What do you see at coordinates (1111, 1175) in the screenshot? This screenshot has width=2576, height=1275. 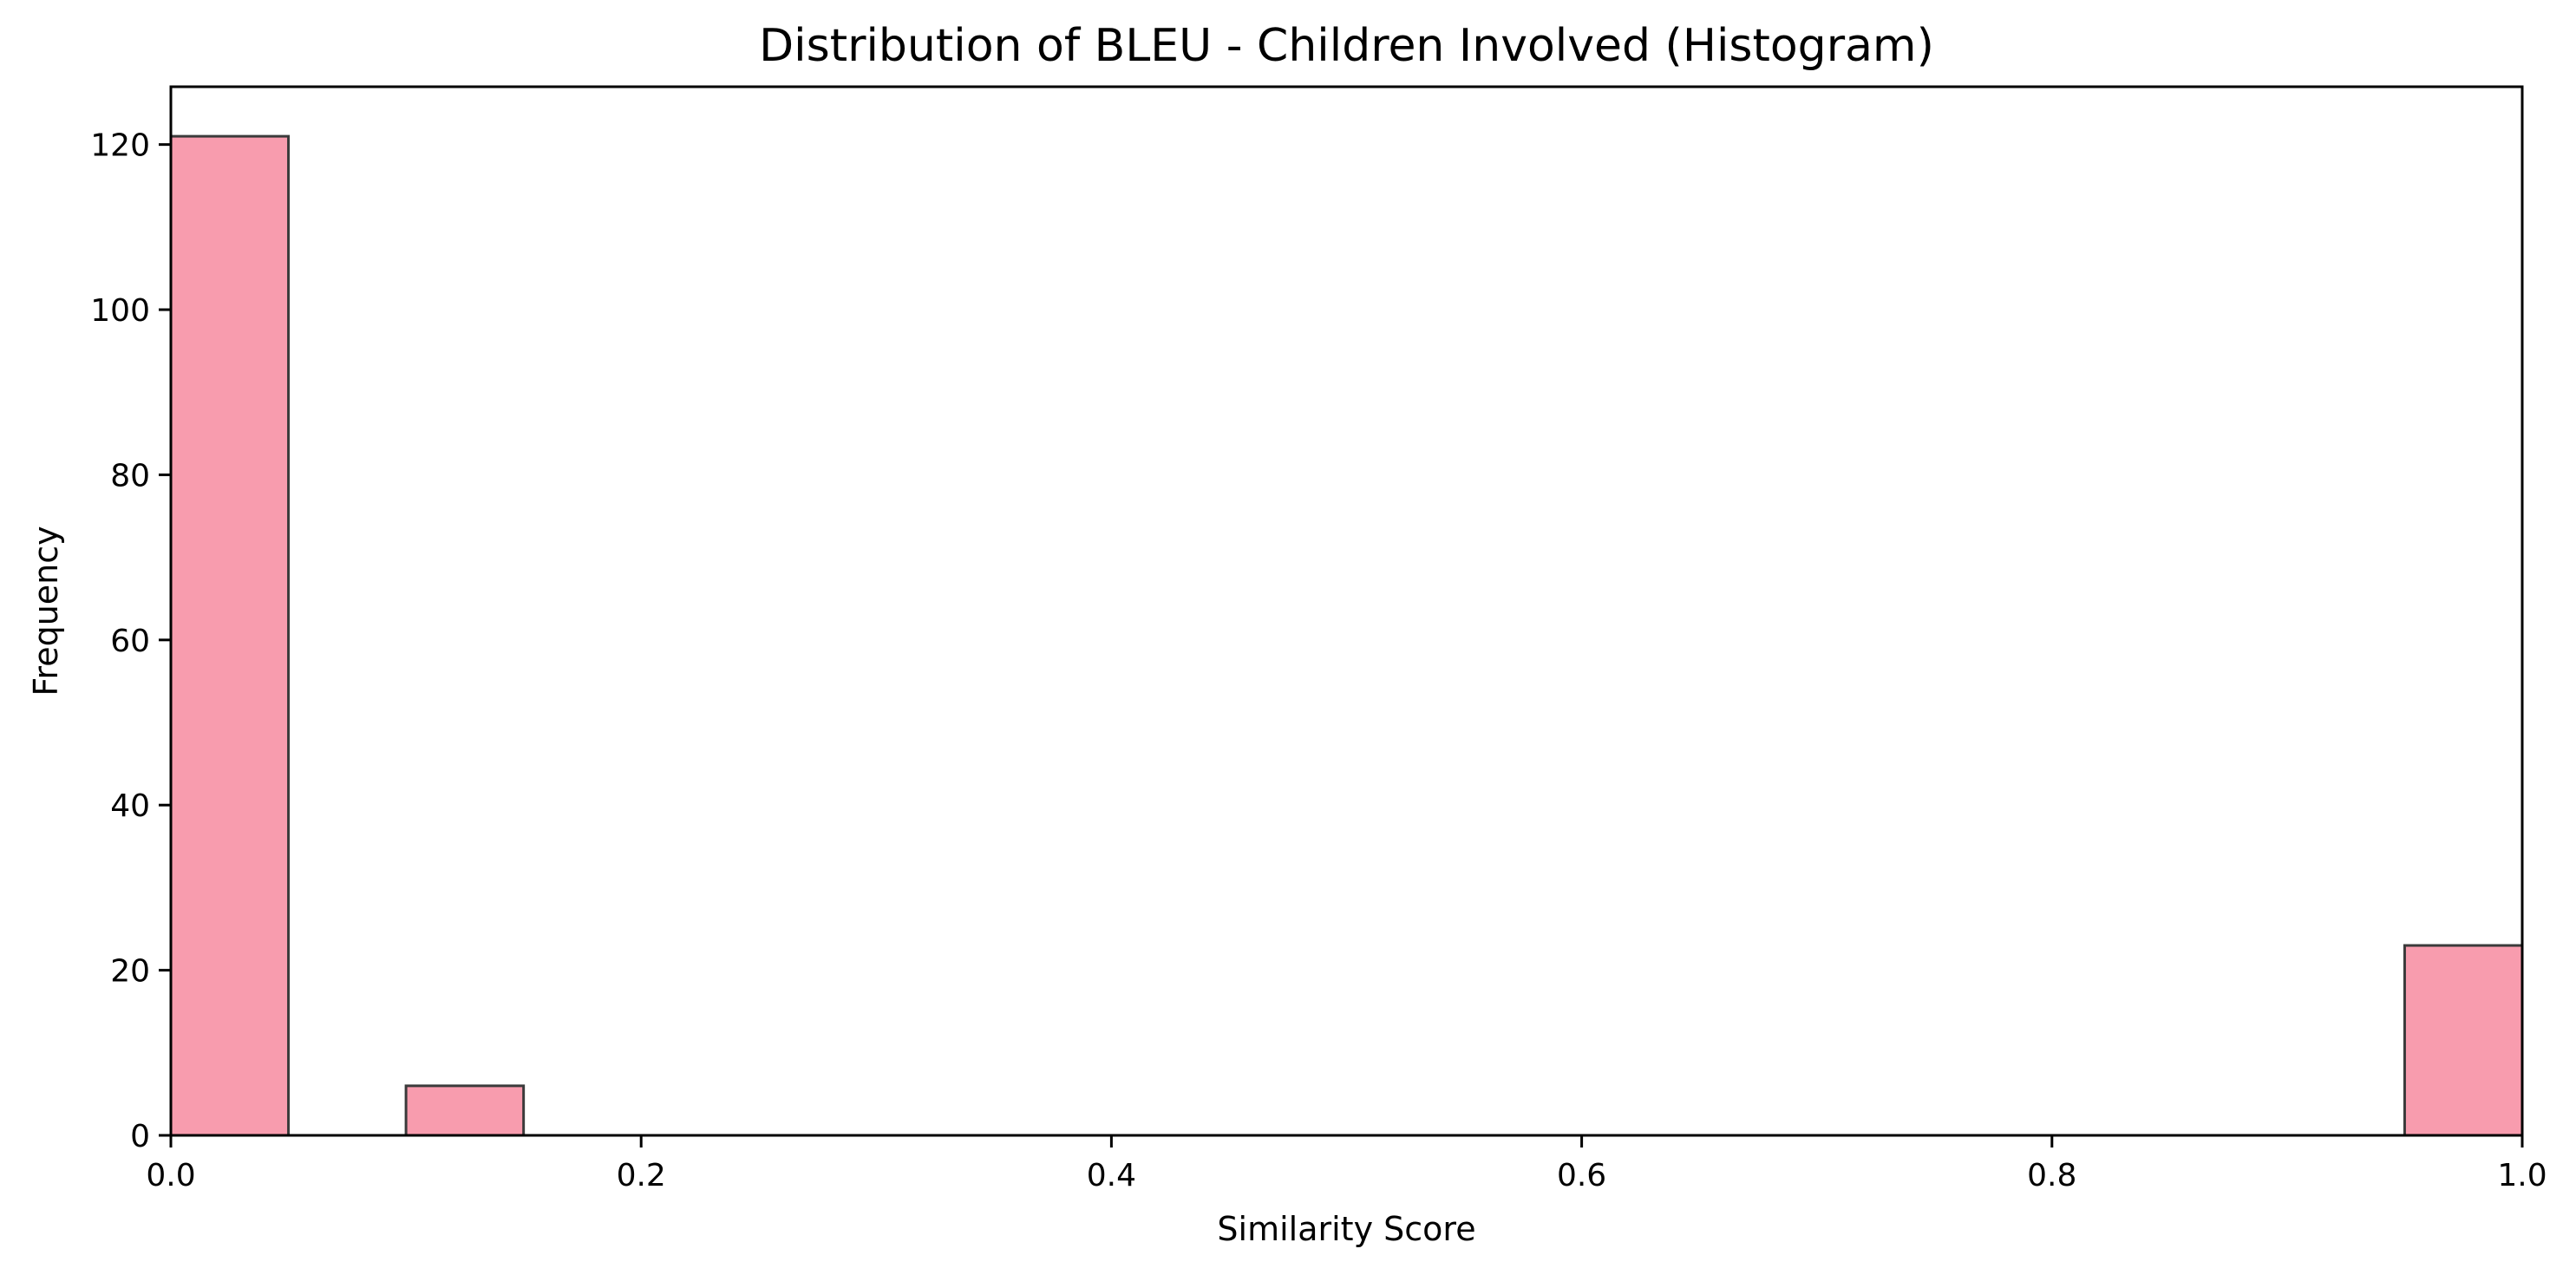 I see `x-tick-label-2: 0.4` at bounding box center [1111, 1175].